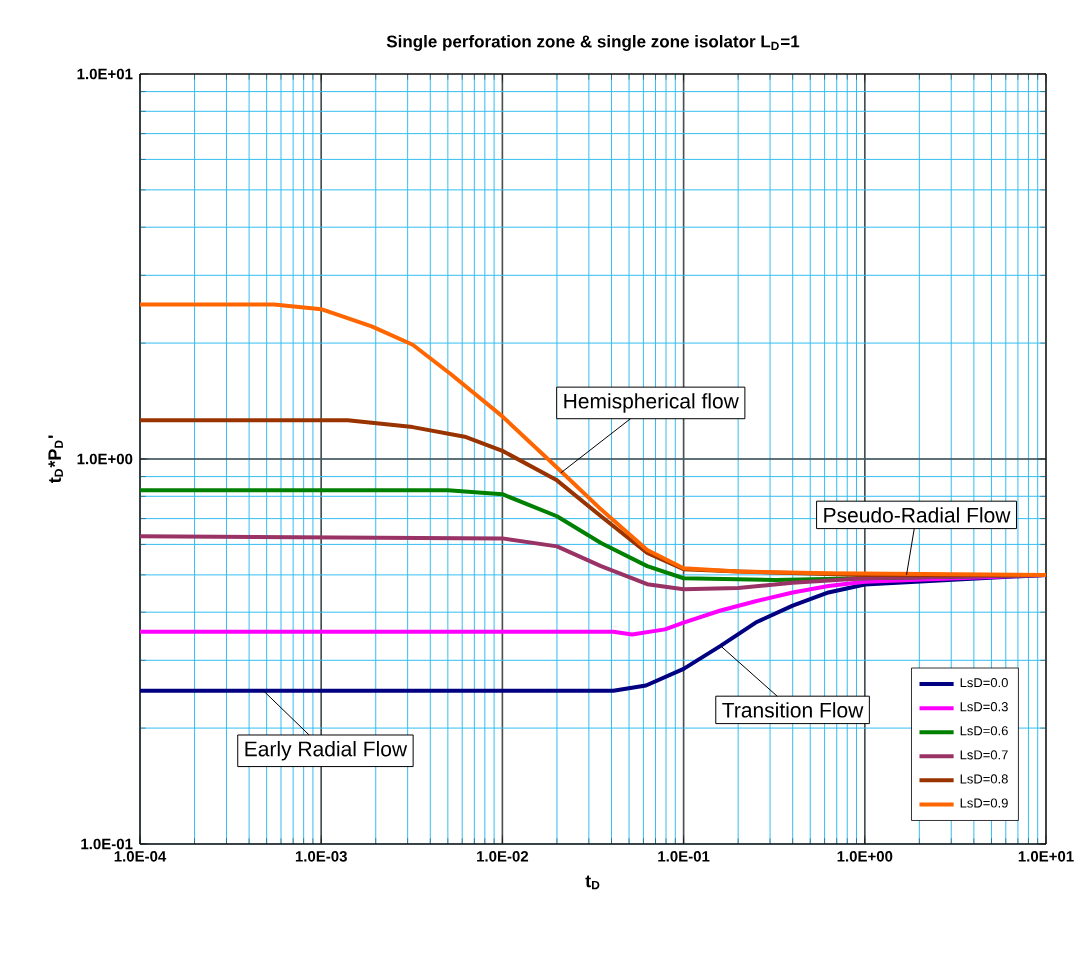  What do you see at coordinates (326, 750) in the screenshot?
I see `annotation: Early Radial Flow` at bounding box center [326, 750].